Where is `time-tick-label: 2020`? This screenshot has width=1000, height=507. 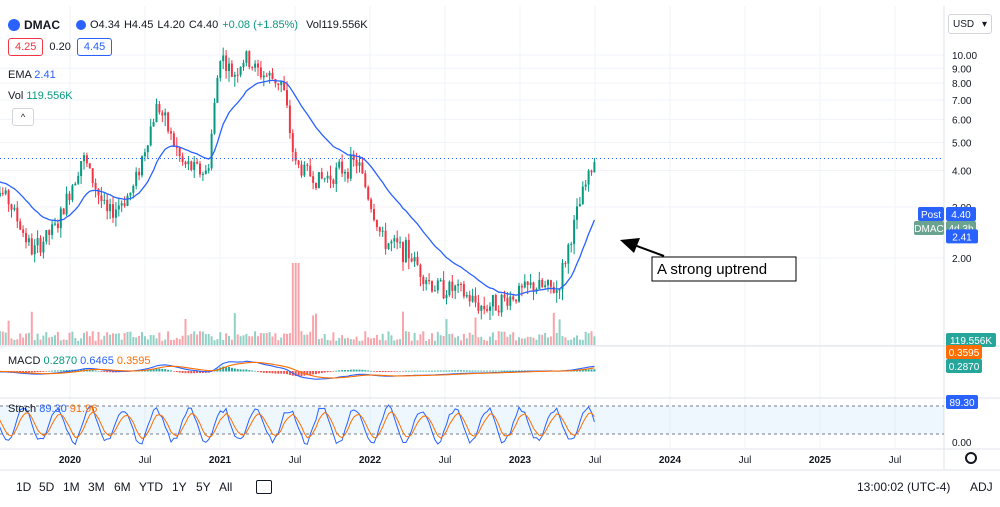 time-tick-label: 2020 is located at coordinates (70, 460).